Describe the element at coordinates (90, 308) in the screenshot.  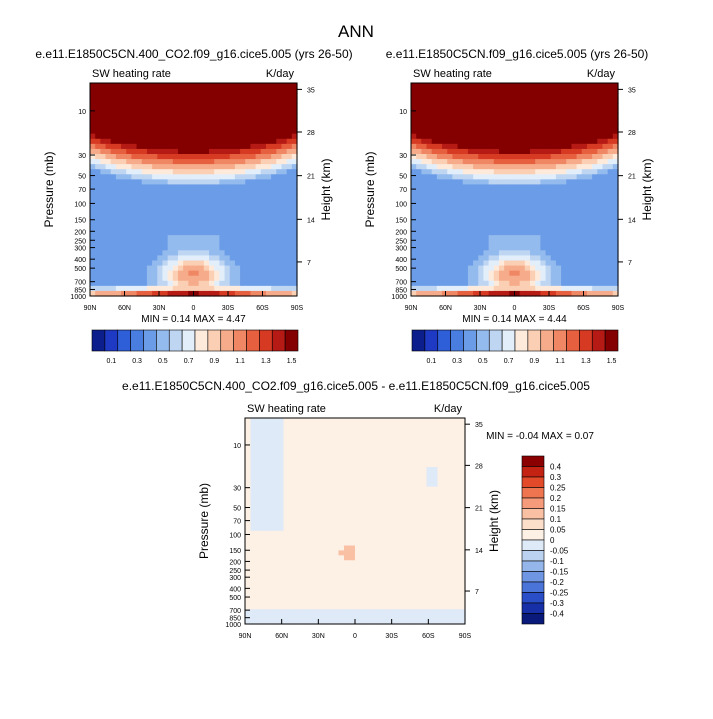
I see `x-tick-label: 90N` at that location.